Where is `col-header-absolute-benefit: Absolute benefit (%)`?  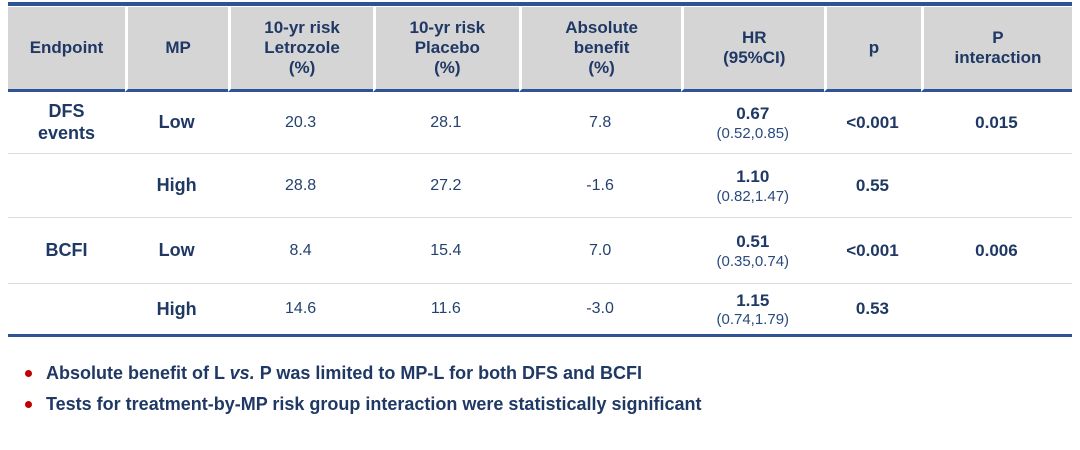
col-header-absolute-benefit: Absolute benefit (%) is located at coordinates (600, 49).